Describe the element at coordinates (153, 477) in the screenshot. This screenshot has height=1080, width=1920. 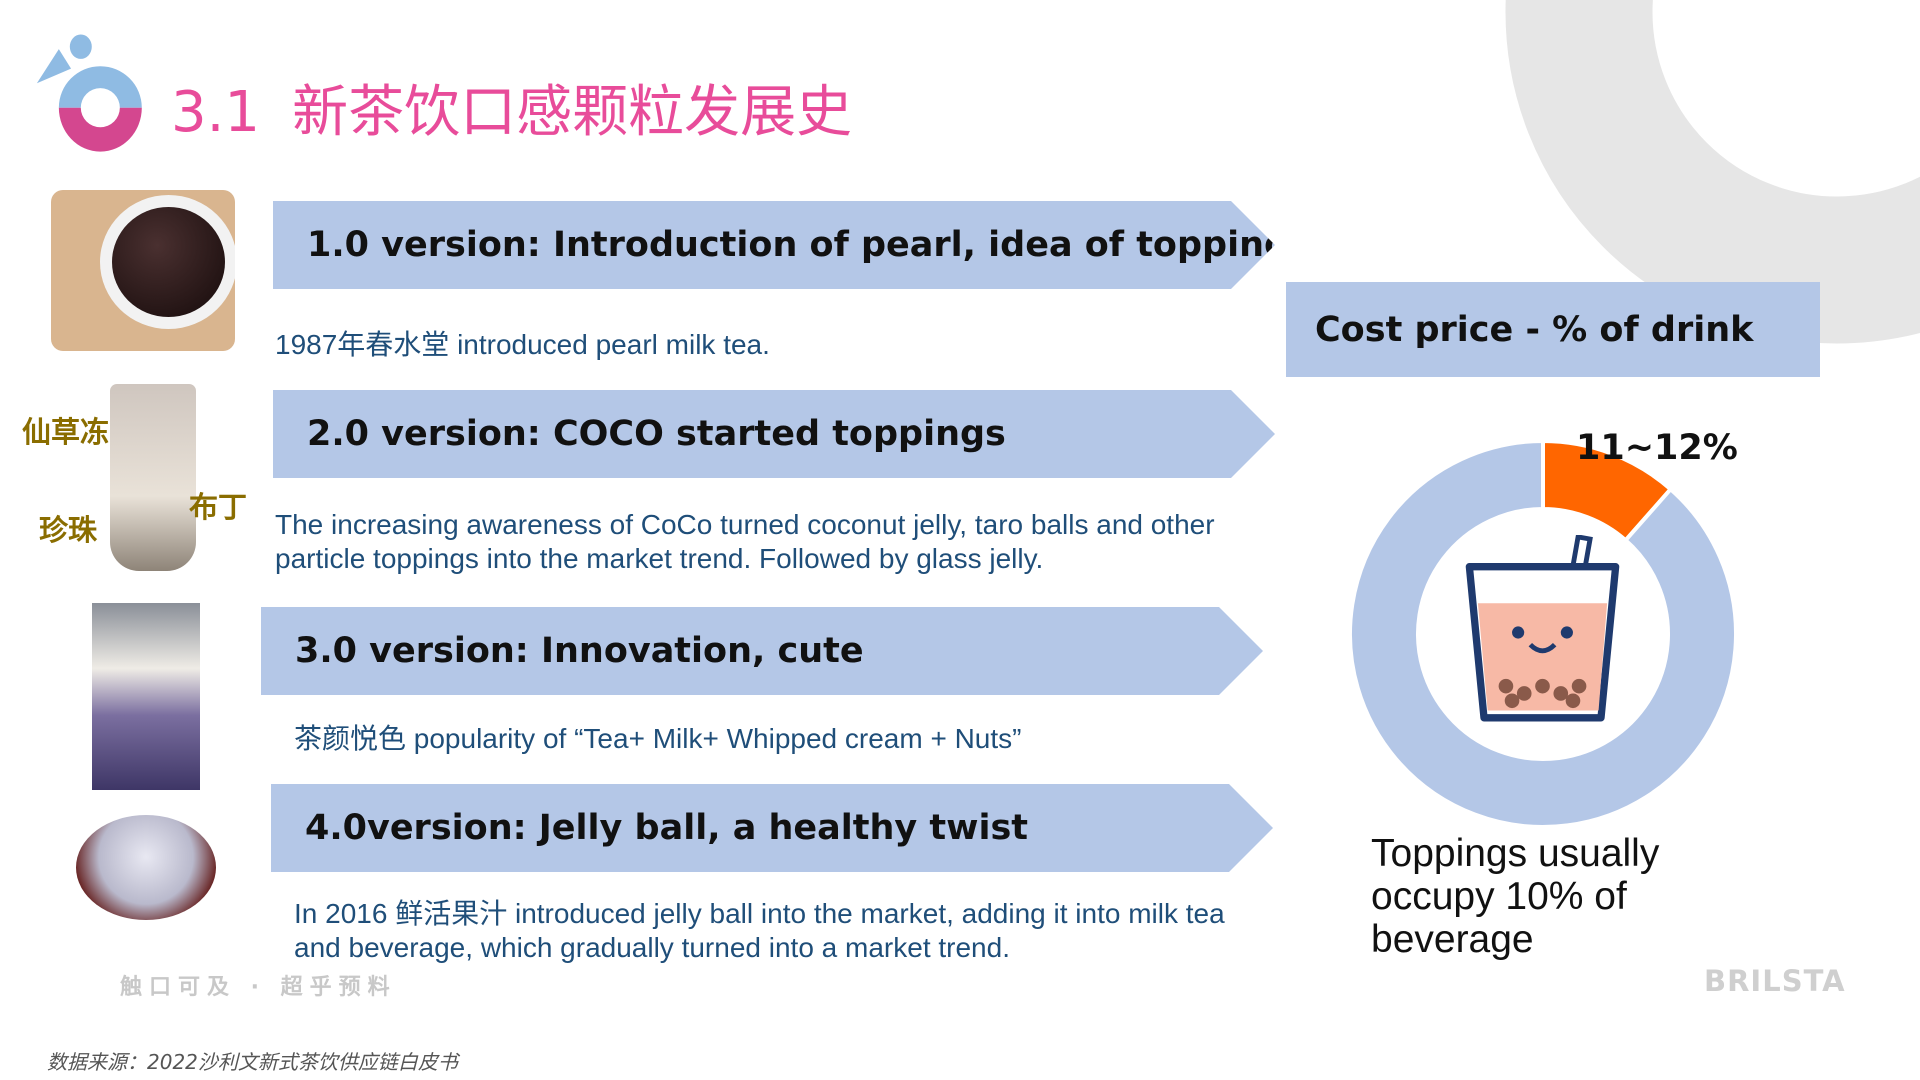
I see `milk-tea-cup-image` at that location.